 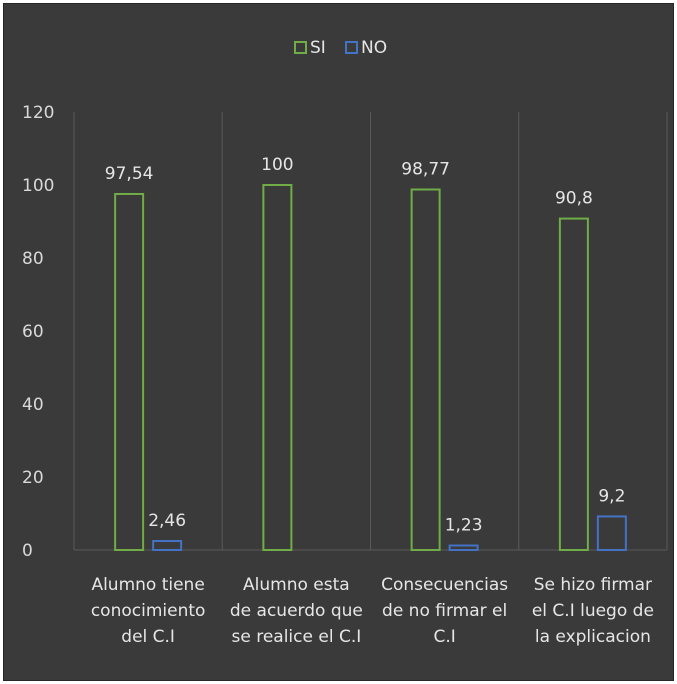 I want to click on y-tick-label: 120, so click(x=38, y=113).